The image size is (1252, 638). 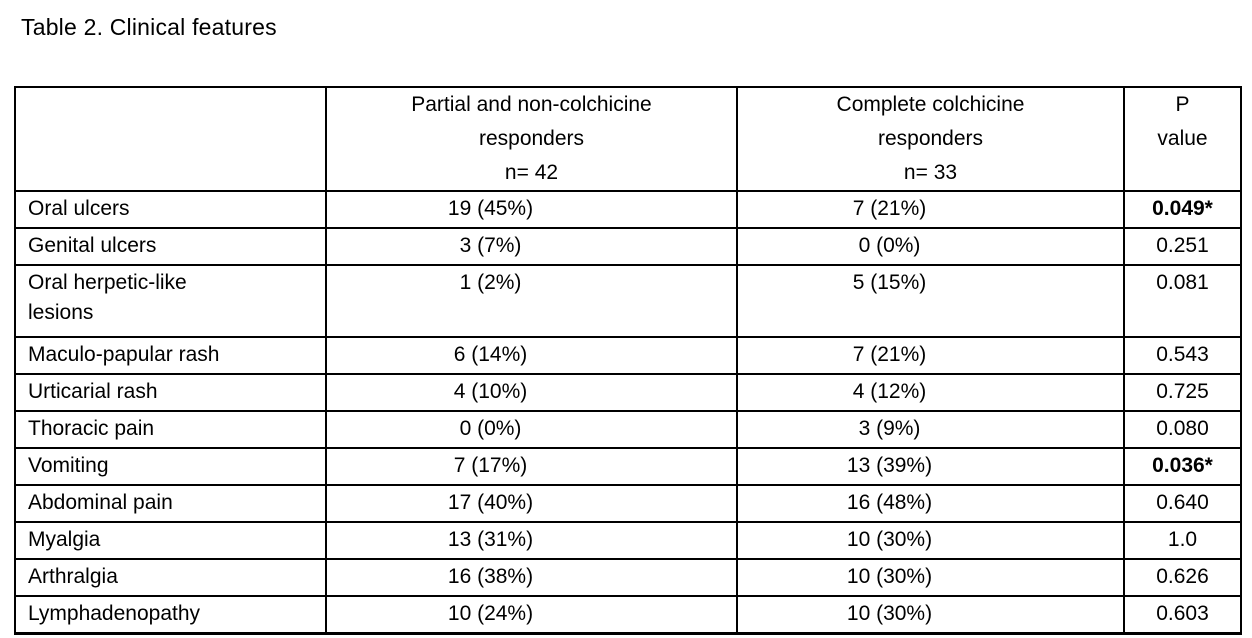 I want to click on pvalue-cell: 0.081, so click(x=1182, y=301).